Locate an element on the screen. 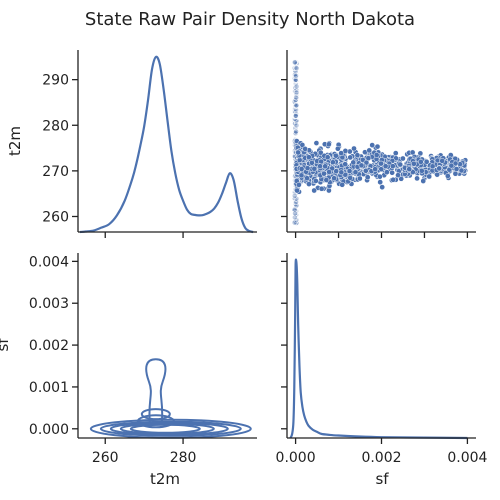 The height and width of the screenshot is (500, 500). y-tick-marks-bottom-right is located at coordinates (284, 345).